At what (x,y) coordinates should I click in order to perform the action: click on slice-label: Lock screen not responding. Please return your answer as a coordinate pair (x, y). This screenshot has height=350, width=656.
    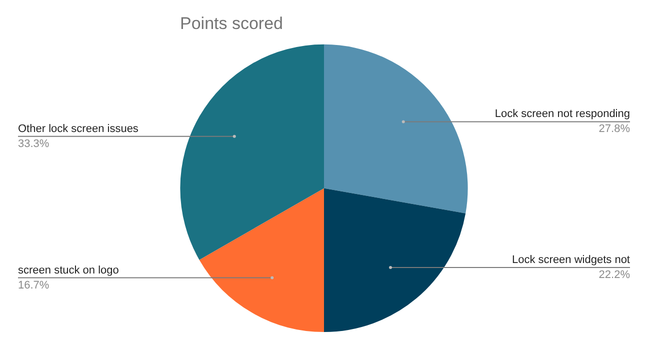
    Looking at the image, I should click on (562, 114).